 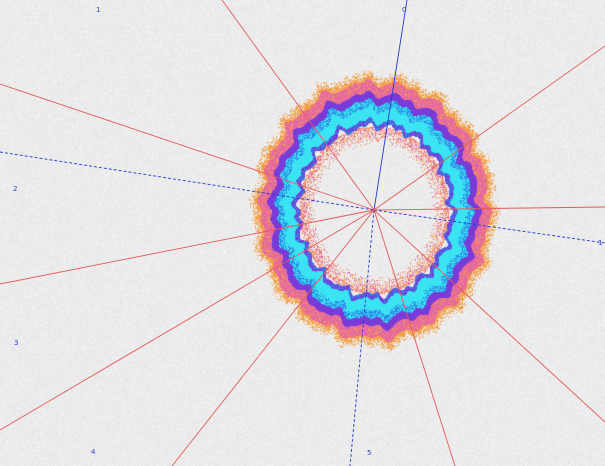 What do you see at coordinates (390, 105) in the screenshot?
I see `axis-line-top` at bounding box center [390, 105].